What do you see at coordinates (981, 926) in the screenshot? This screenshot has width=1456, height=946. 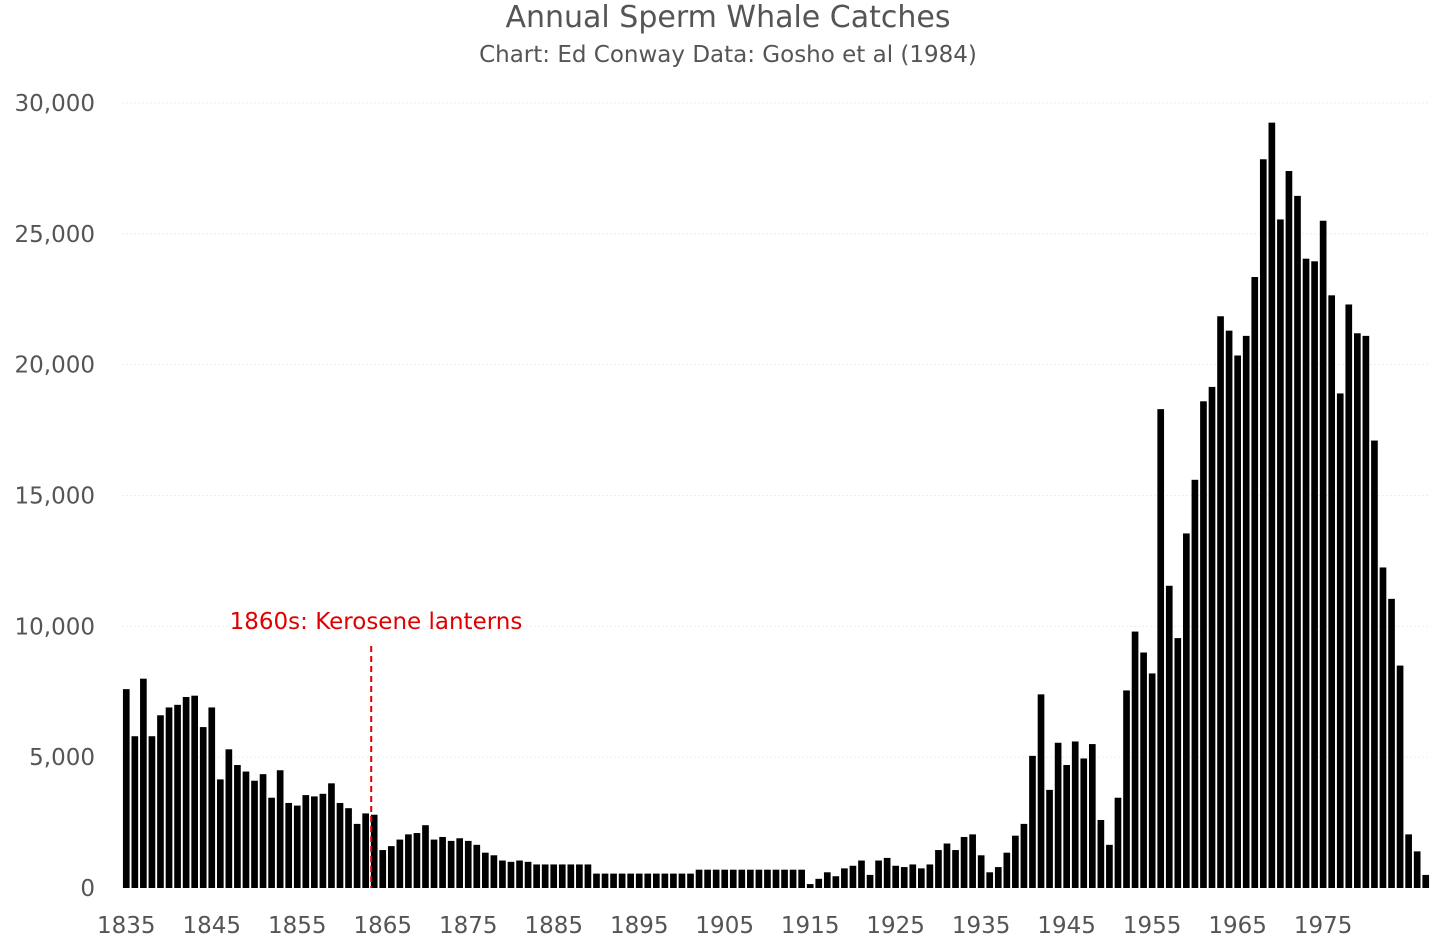 I see `x-tick-label: 1935` at bounding box center [981, 926].